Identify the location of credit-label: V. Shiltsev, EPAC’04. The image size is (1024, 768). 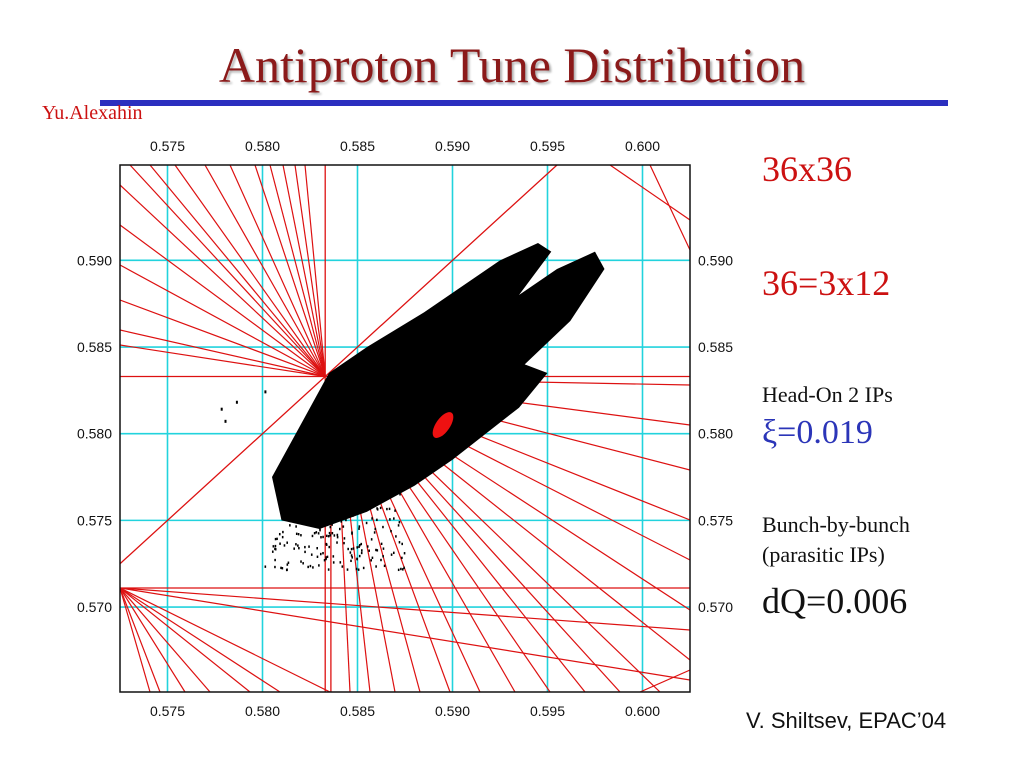
(846, 720).